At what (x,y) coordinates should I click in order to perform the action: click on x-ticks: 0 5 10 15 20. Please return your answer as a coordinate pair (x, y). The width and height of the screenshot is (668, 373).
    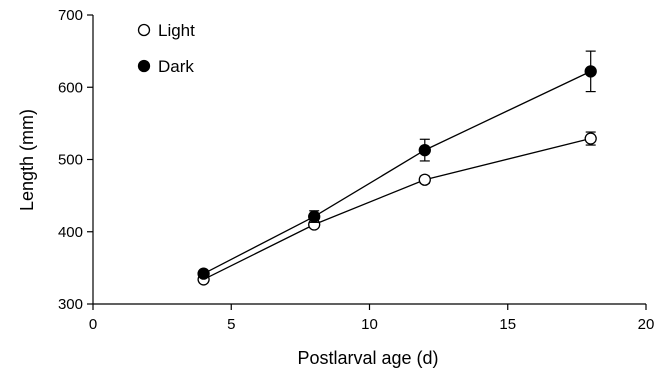
    Looking at the image, I should click on (372, 318).